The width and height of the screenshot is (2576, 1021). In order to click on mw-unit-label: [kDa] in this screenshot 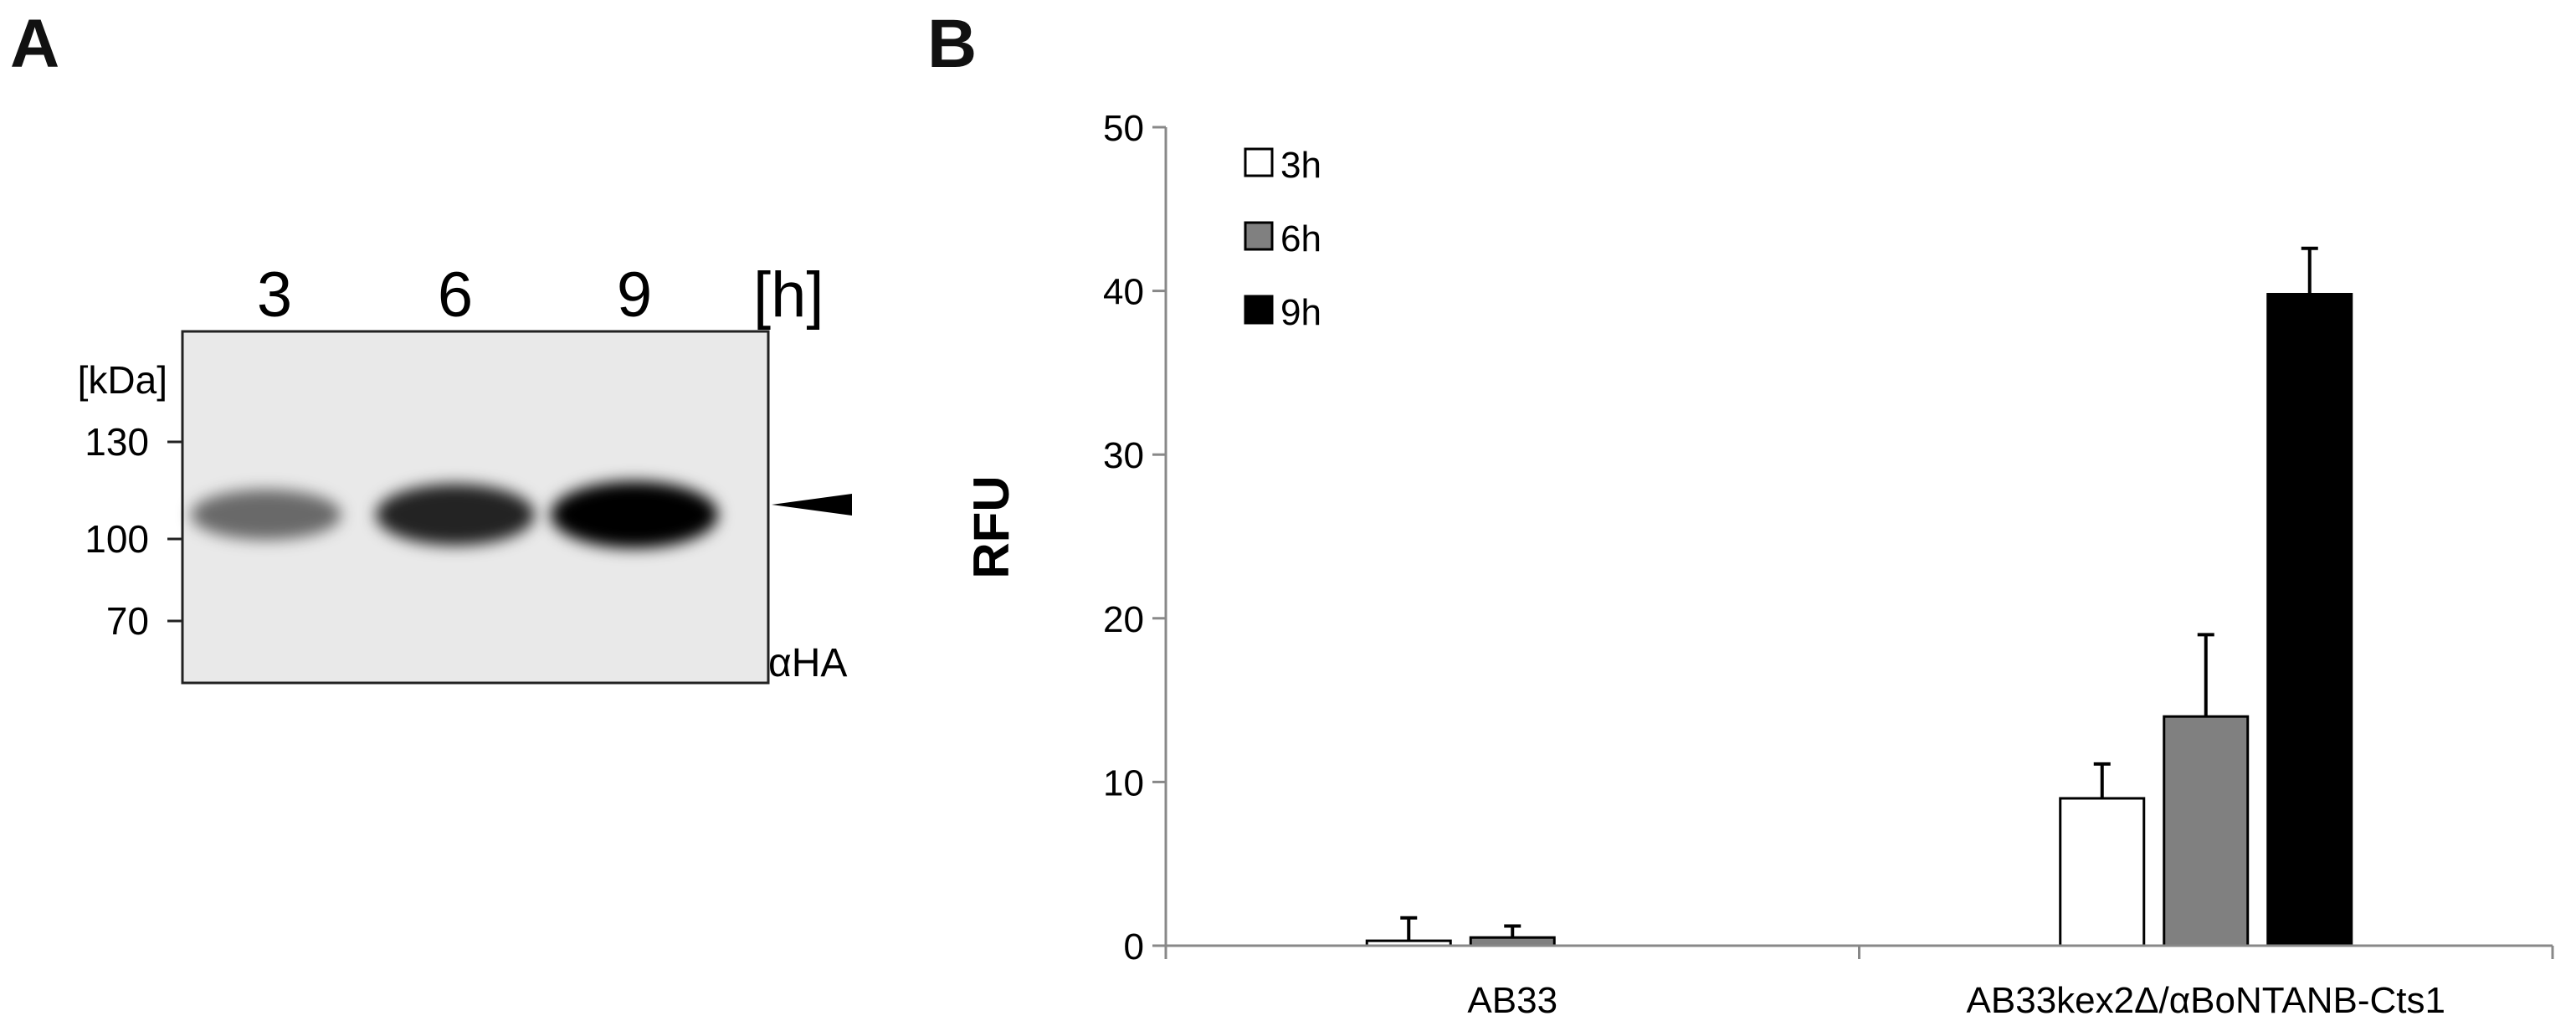, I will do `click(122, 380)`.